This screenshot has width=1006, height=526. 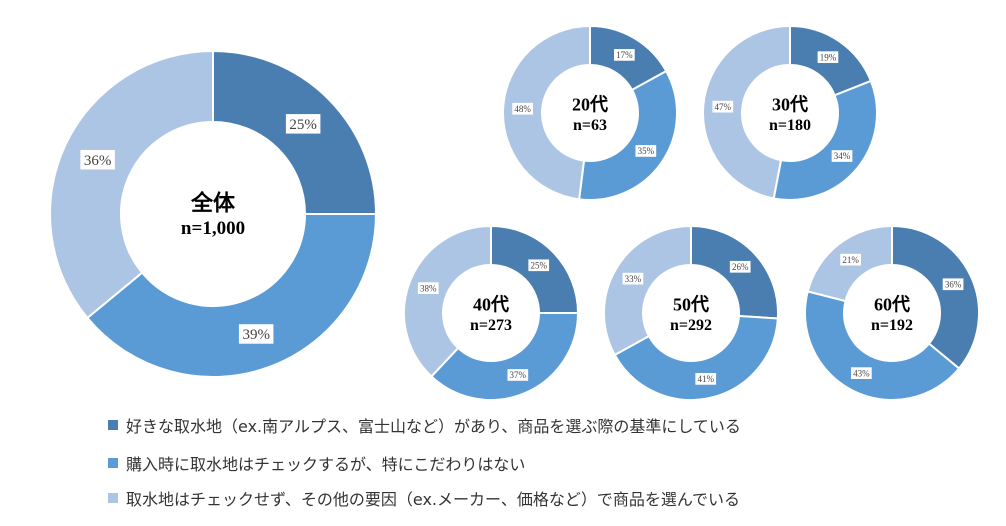 What do you see at coordinates (433, 426) in the screenshot?
I see `legend-label: 好きな取水地（ex.南アルプス、富士山など）があり、商品を選ぶ際の基準にしている` at bounding box center [433, 426].